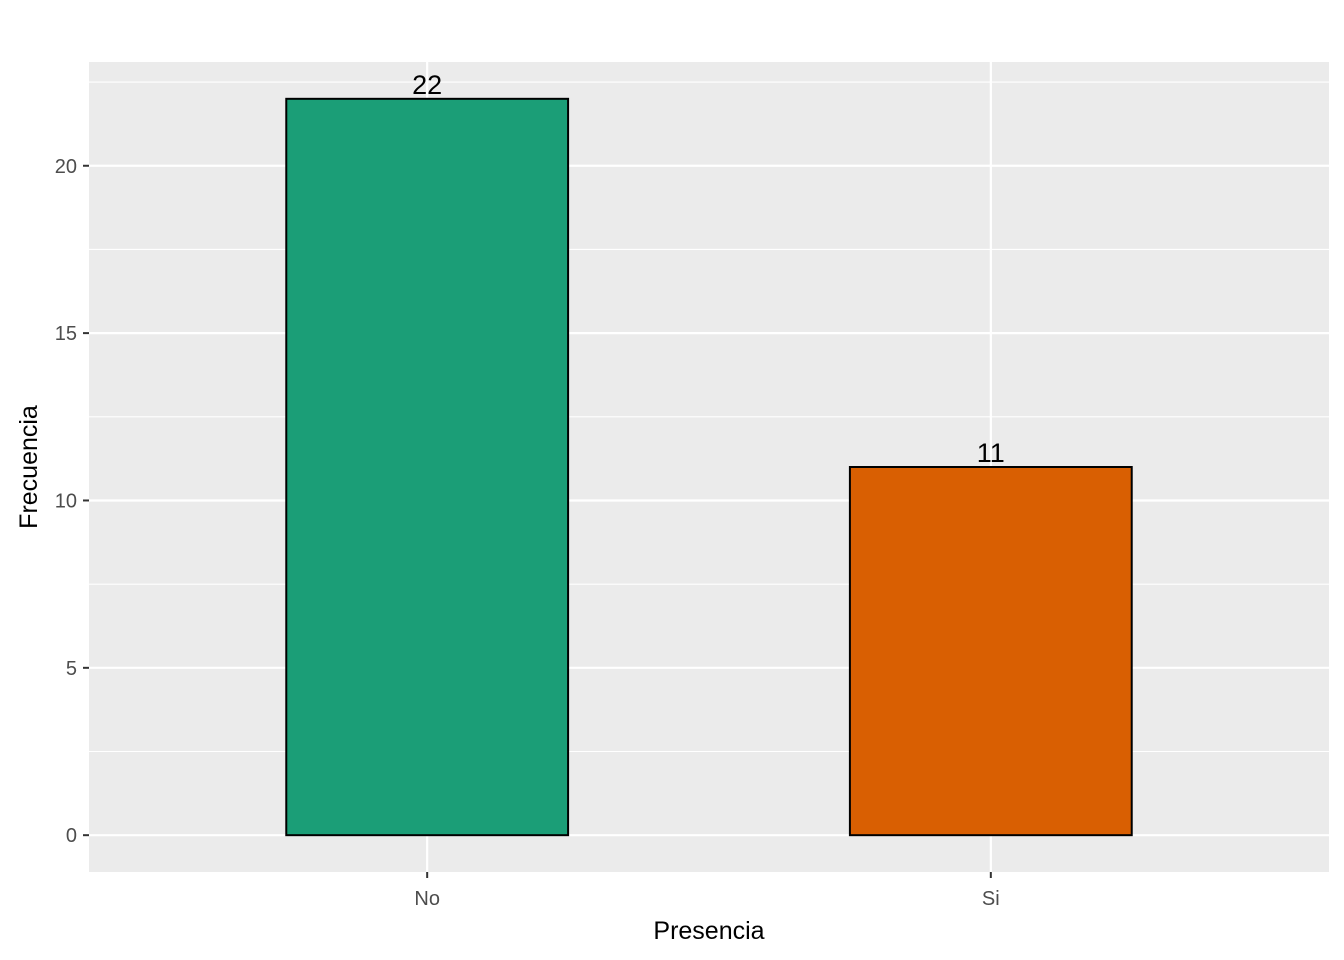 This screenshot has width=1344, height=960. I want to click on y-tick-label: 10, so click(66, 501).